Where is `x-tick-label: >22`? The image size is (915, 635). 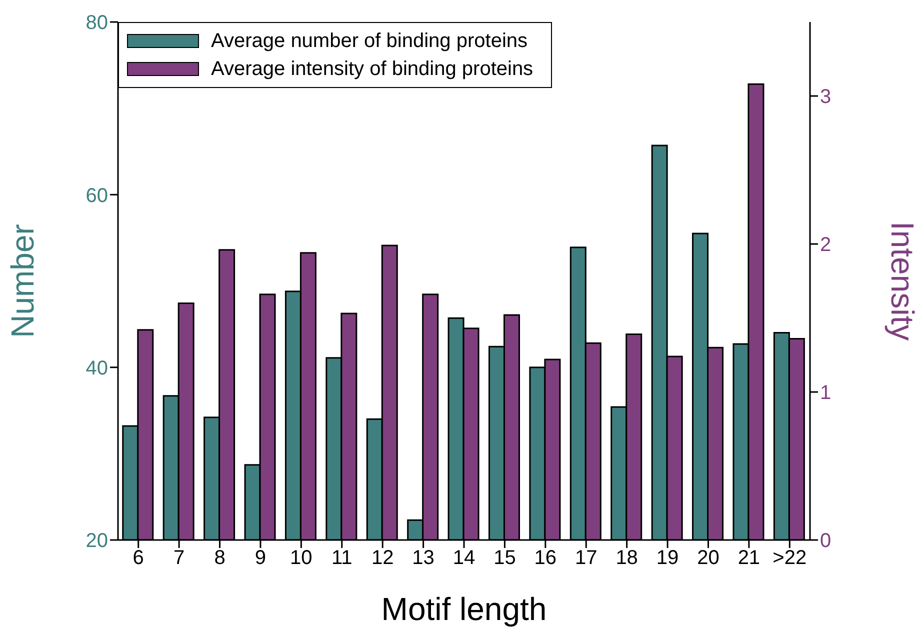 x-tick-label: >22 is located at coordinates (789, 558).